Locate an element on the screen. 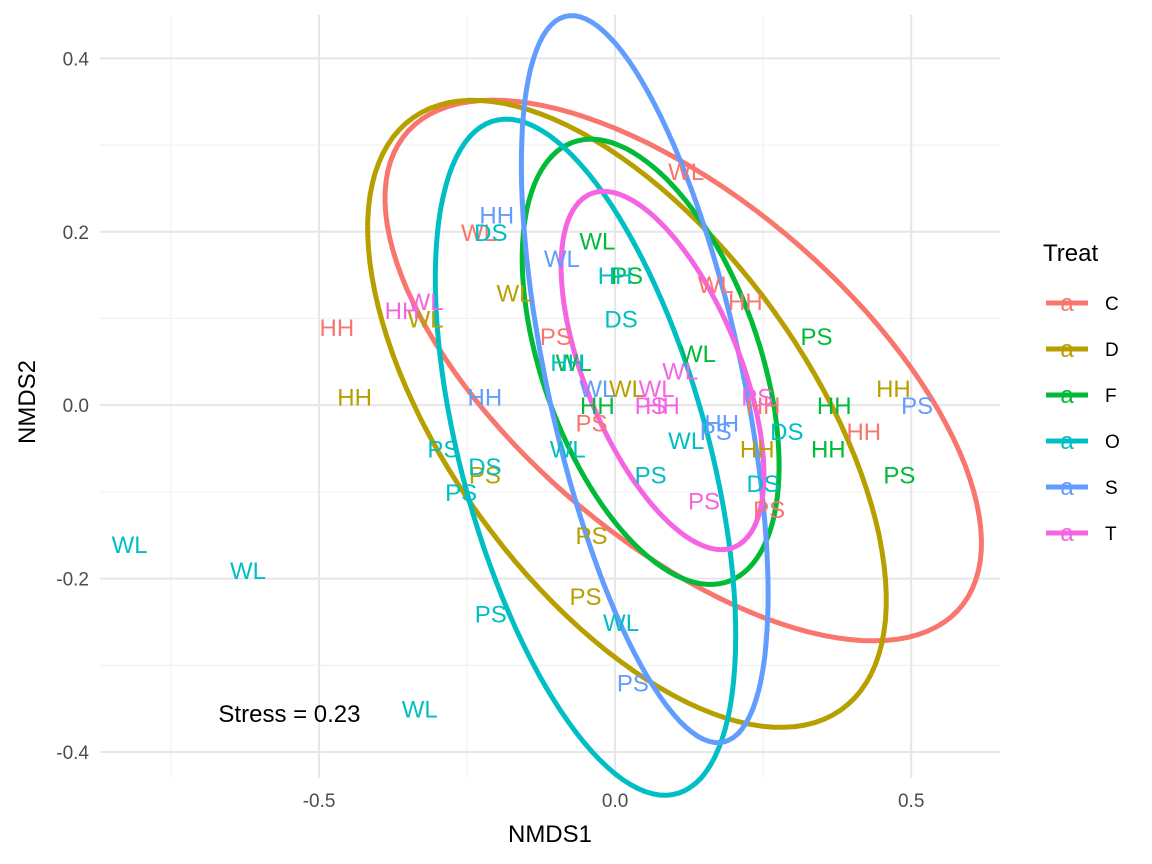 The width and height of the screenshot is (1152, 864). x-tick-label: 0.5 is located at coordinates (911, 801).